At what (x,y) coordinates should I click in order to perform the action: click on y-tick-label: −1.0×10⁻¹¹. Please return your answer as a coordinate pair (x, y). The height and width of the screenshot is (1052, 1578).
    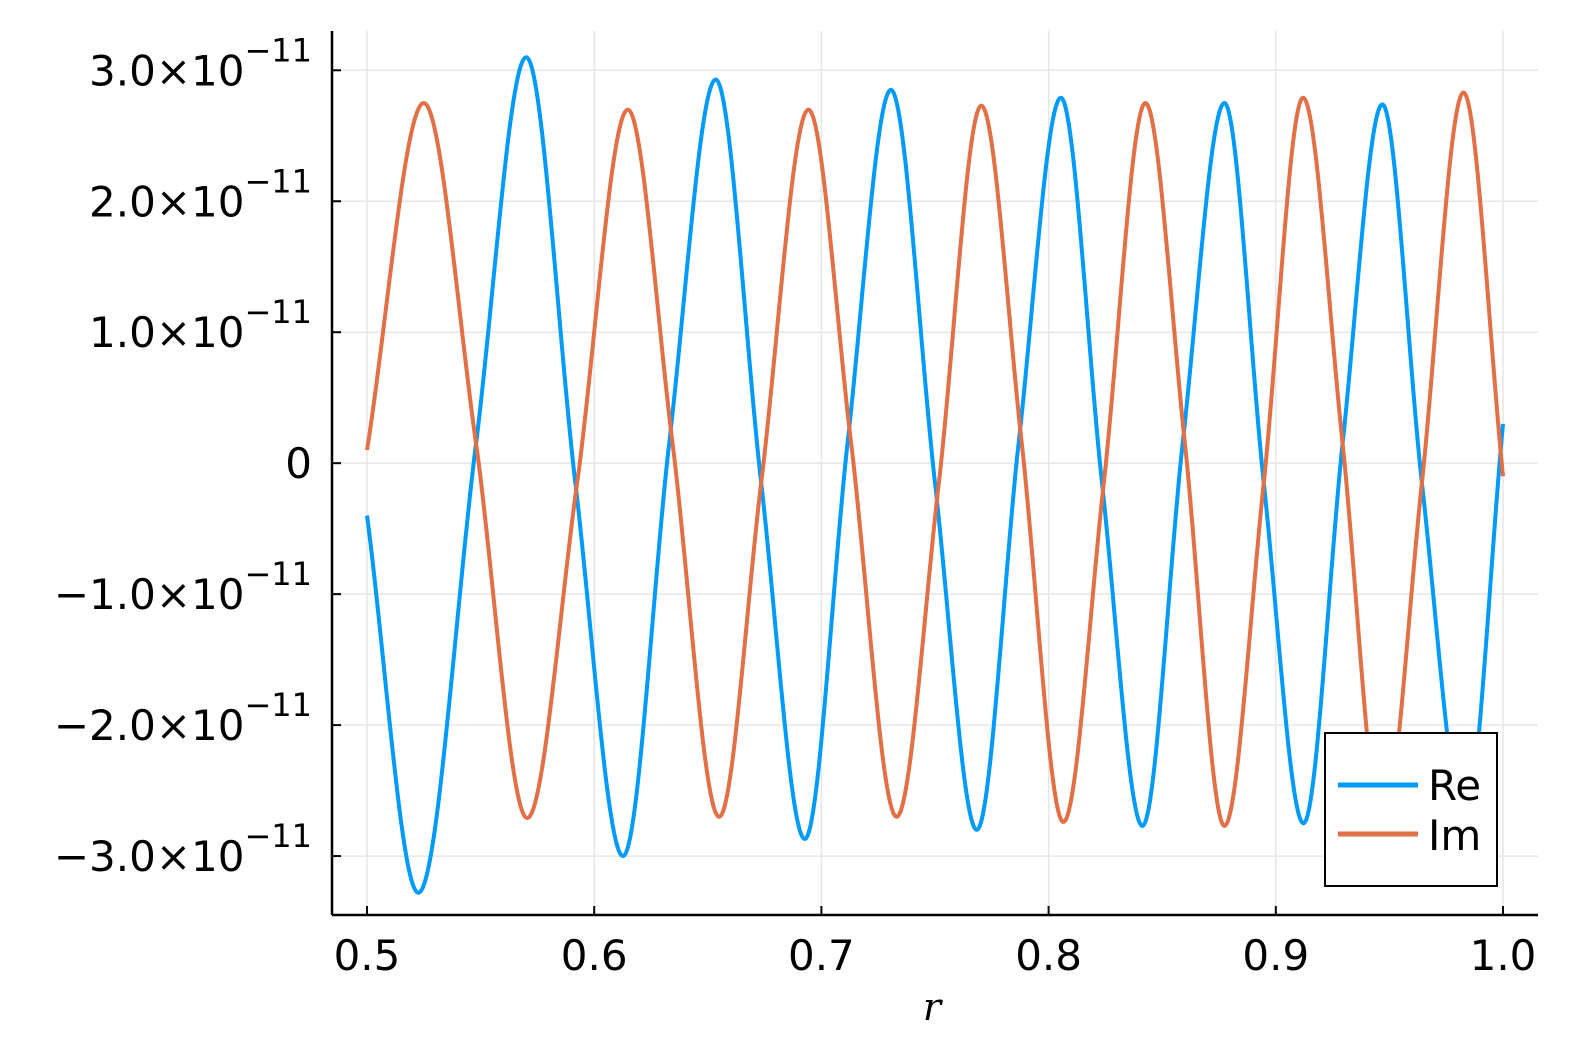
    Looking at the image, I should click on (183, 587).